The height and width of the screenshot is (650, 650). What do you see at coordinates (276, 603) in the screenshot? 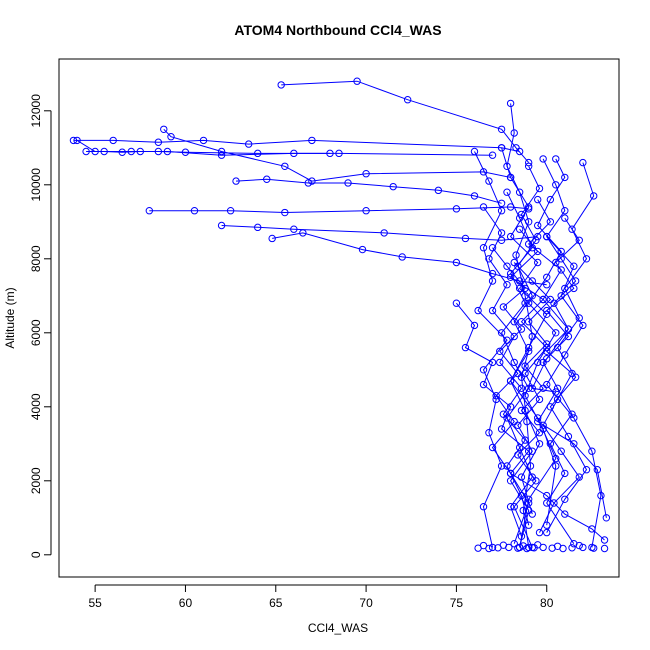
I see `x-tick-label: 65` at bounding box center [276, 603].